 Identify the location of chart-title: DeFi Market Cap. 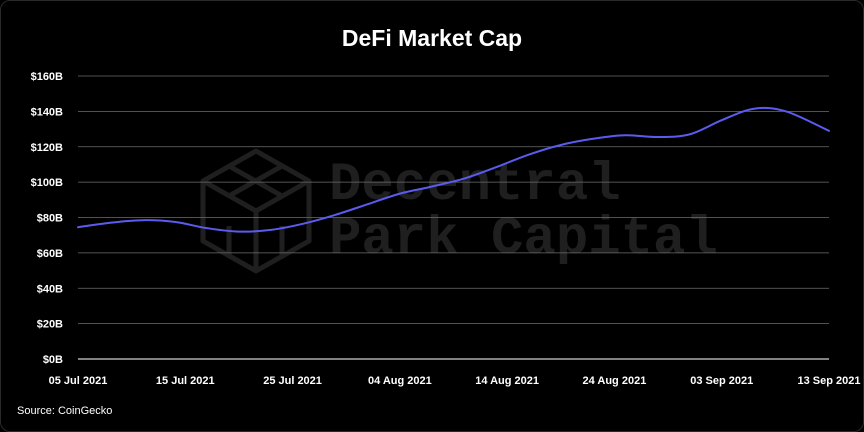
(432, 38).